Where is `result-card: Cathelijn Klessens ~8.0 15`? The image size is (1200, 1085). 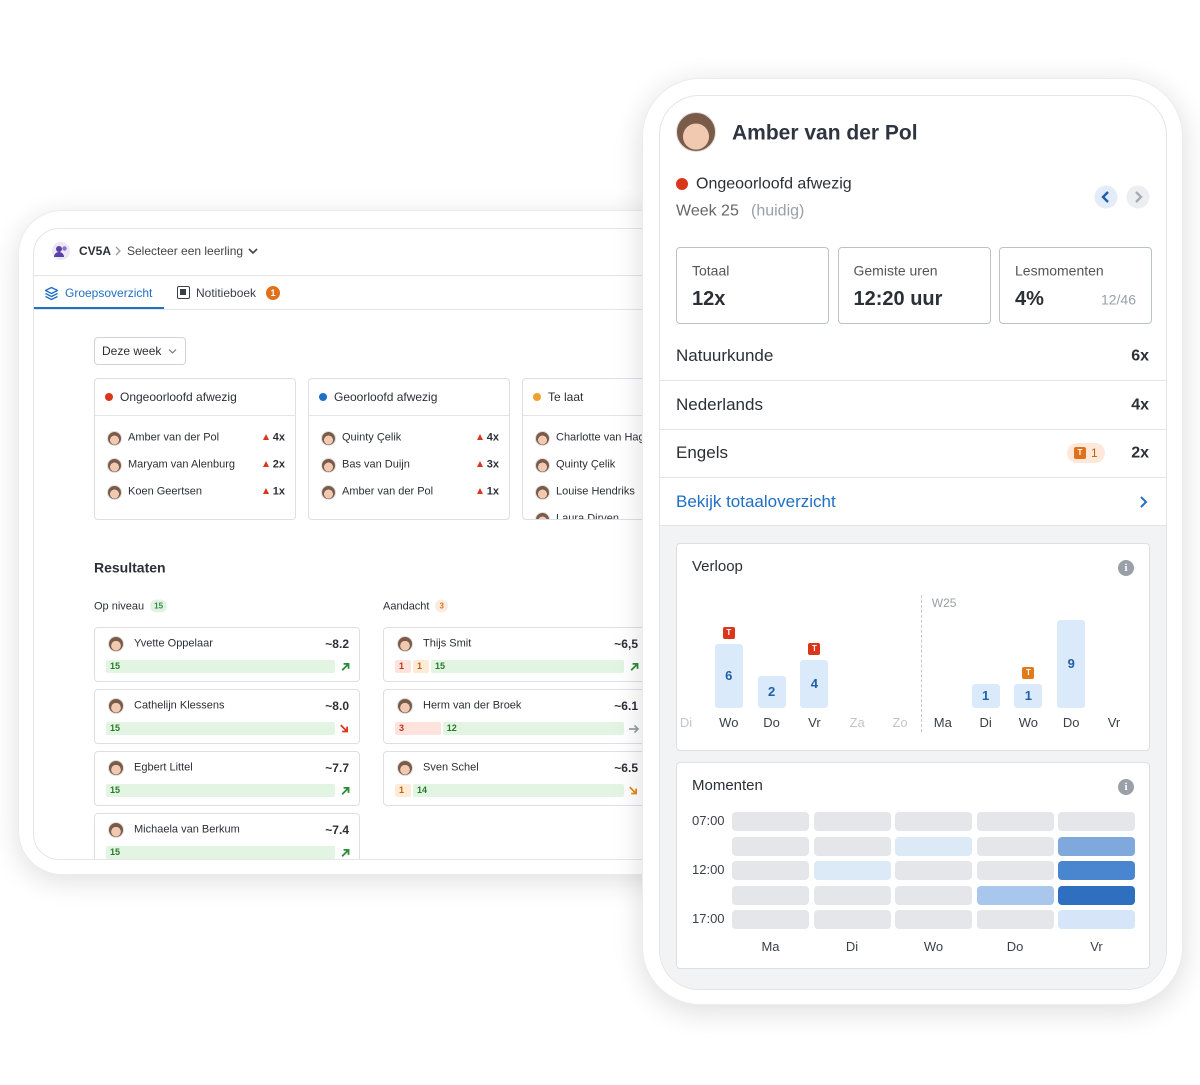 result-card: Cathelijn Klessens ~8.0 15 is located at coordinates (227, 716).